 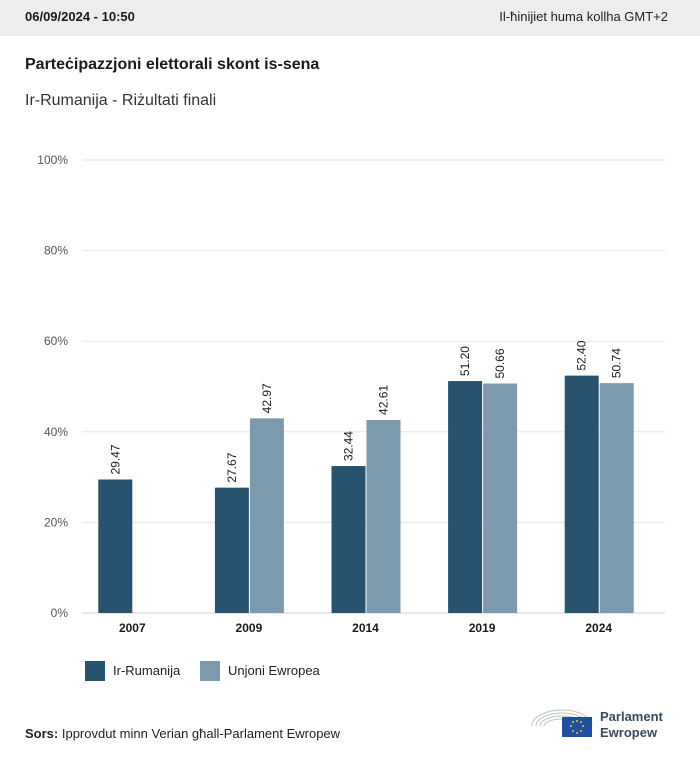 What do you see at coordinates (60, 613) in the screenshot?
I see `y-tick-label: 0%` at bounding box center [60, 613].